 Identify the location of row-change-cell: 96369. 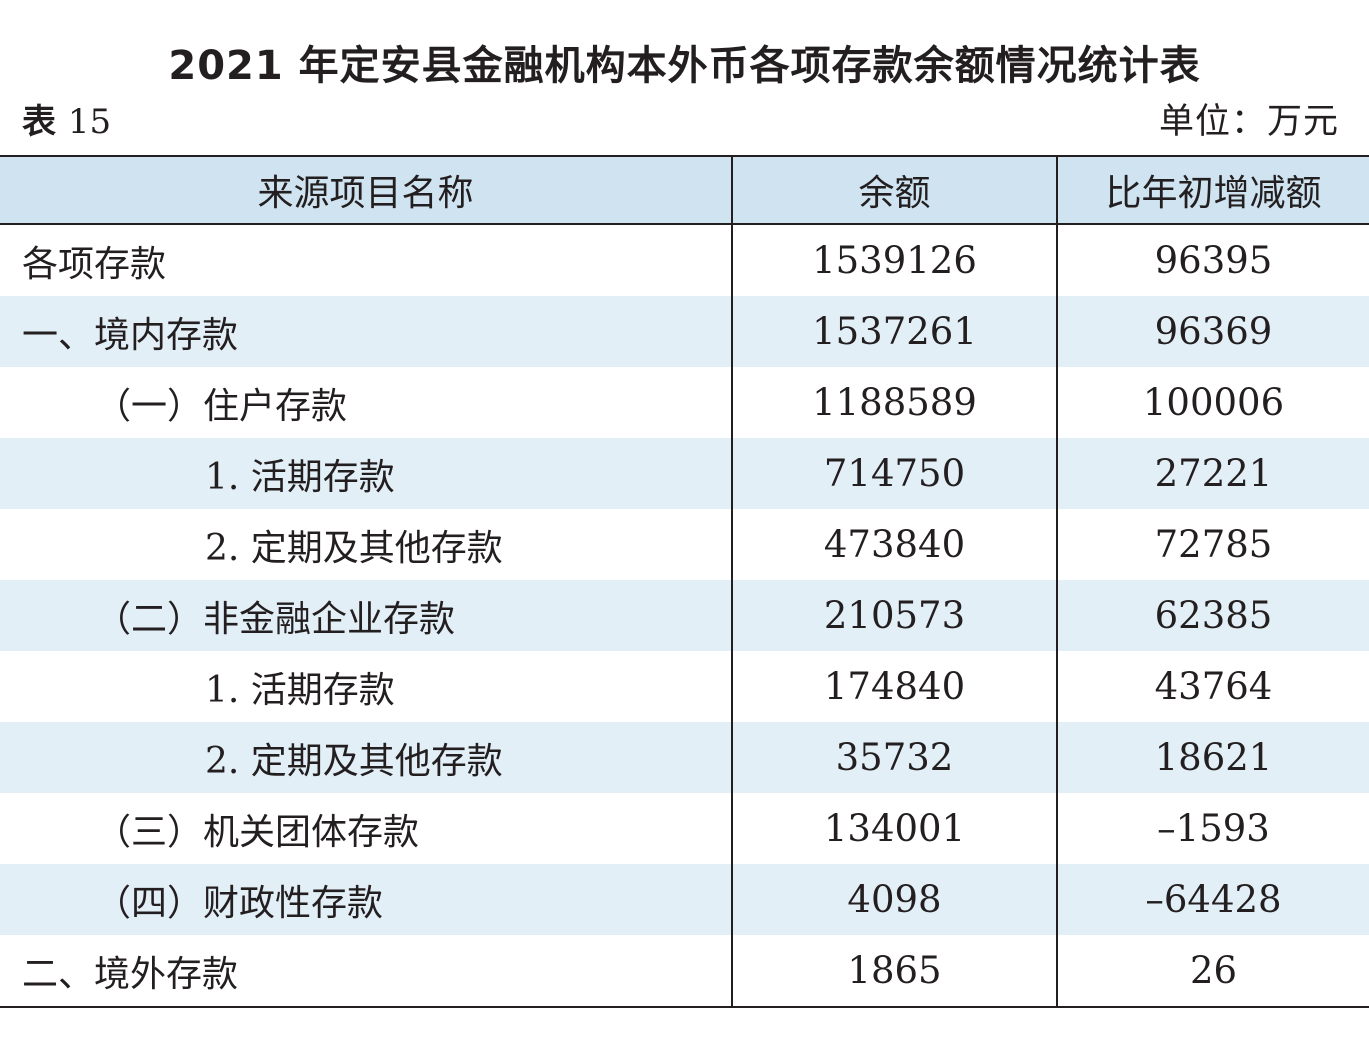
(1212, 331).